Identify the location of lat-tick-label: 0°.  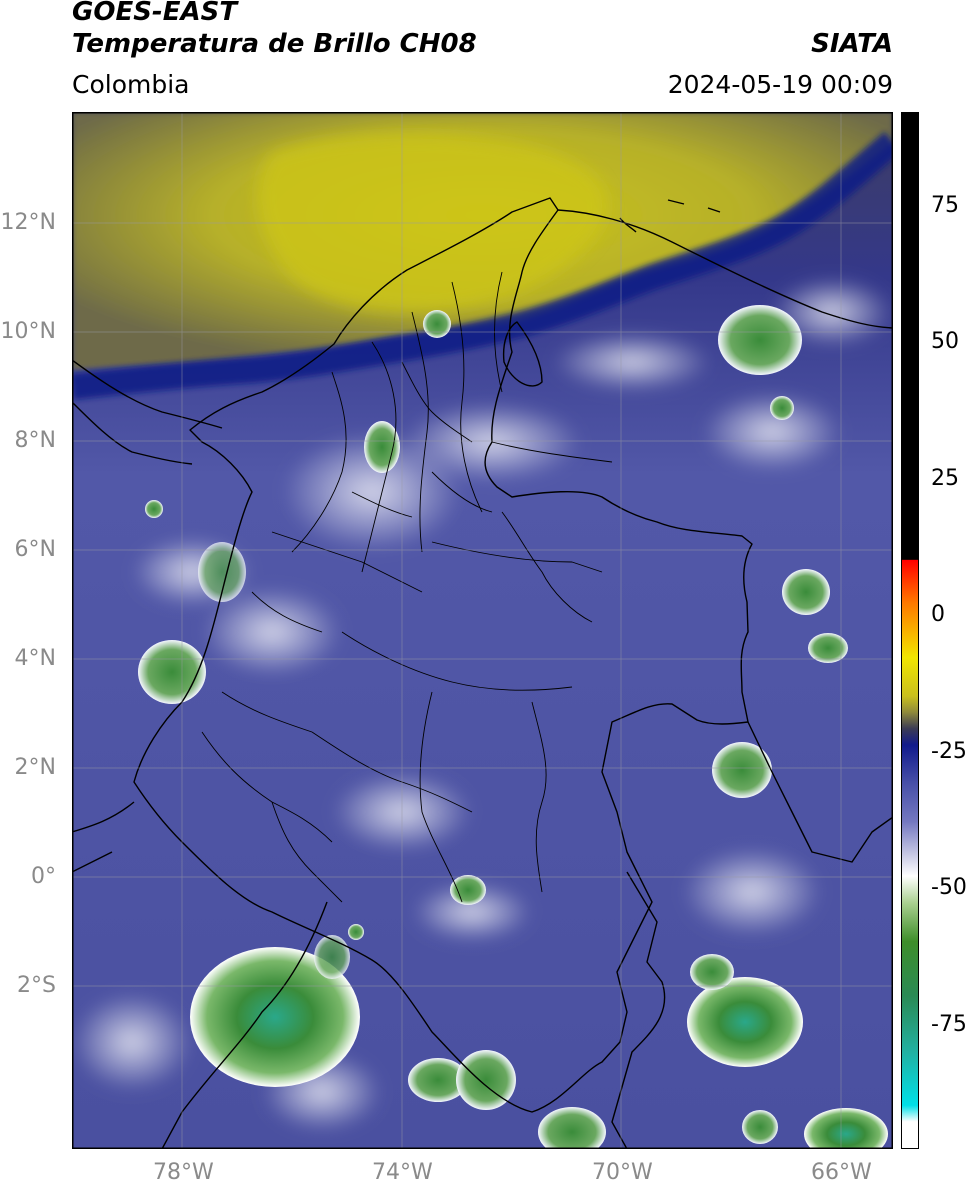
(43, 876).